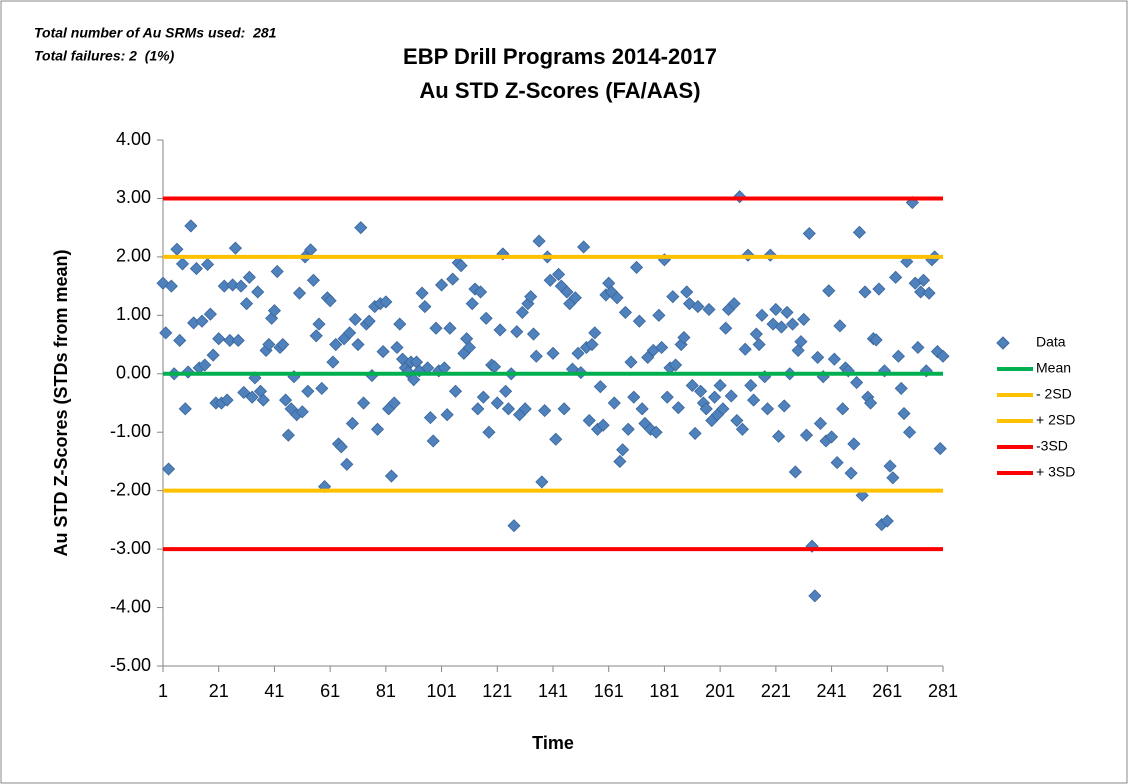 Image resolution: width=1128 pixels, height=784 pixels. I want to click on y-tick-label: 2.00, so click(133, 256).